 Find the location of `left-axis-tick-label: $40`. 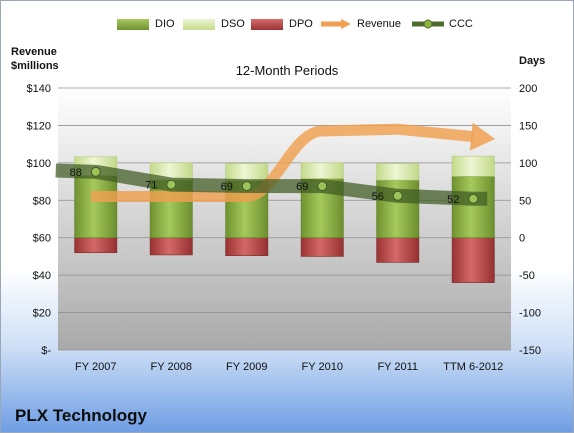

left-axis-tick-label: $40 is located at coordinates (42, 276).